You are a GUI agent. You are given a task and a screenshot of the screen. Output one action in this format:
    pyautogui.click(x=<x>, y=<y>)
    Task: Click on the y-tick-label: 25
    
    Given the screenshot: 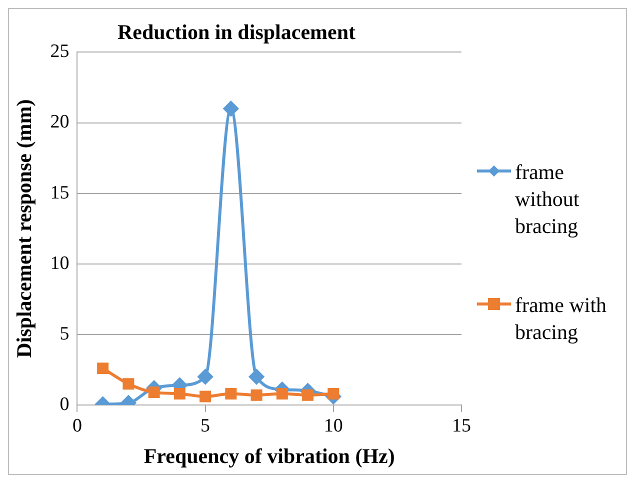 What is the action you would take?
    pyautogui.click(x=60, y=51)
    